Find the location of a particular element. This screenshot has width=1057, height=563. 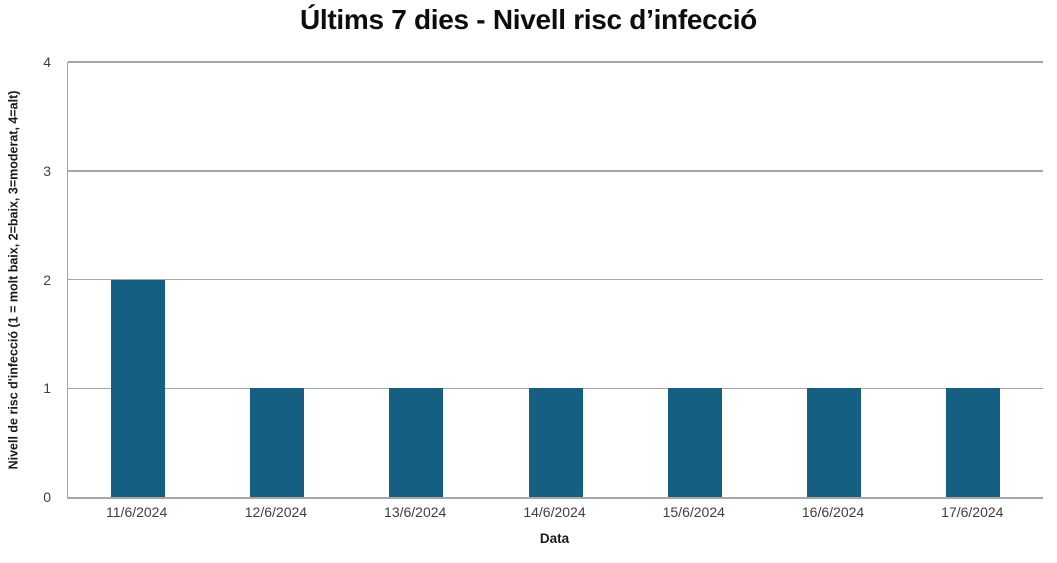

x-tick-label: 17/6/2024 is located at coordinates (972, 512).